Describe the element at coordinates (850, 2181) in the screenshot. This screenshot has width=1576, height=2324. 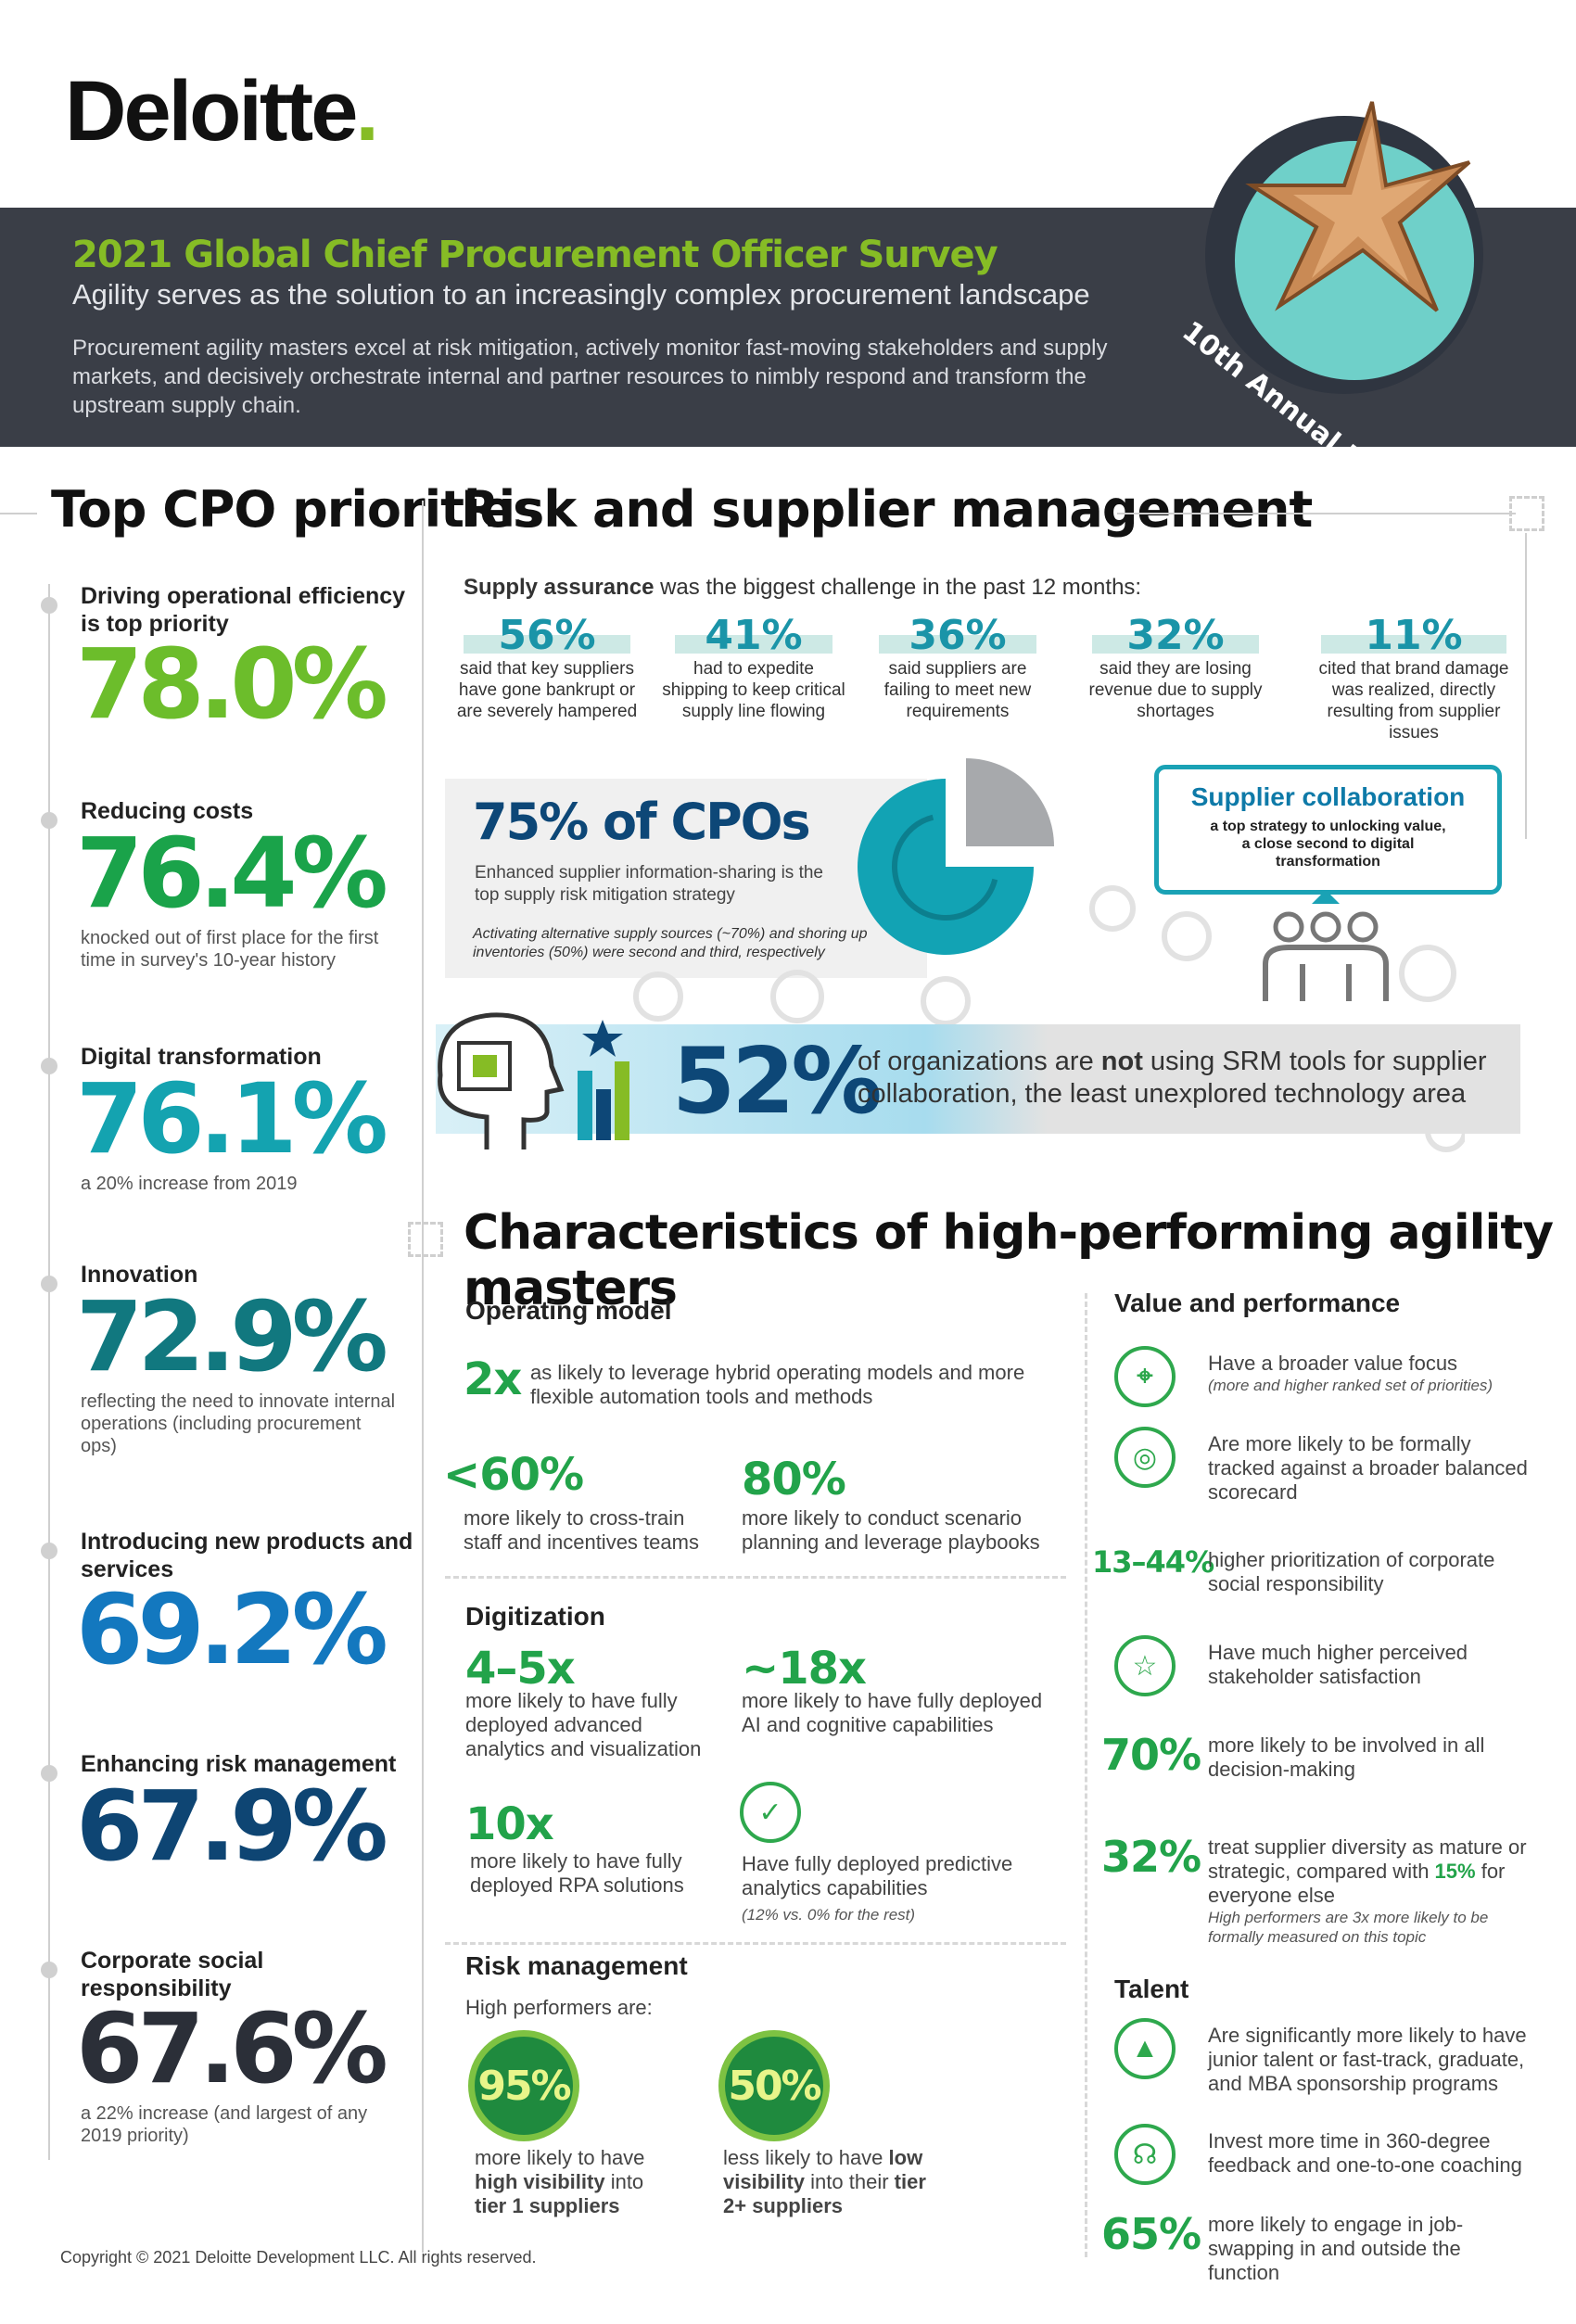
I see `text-part: into their` at that location.